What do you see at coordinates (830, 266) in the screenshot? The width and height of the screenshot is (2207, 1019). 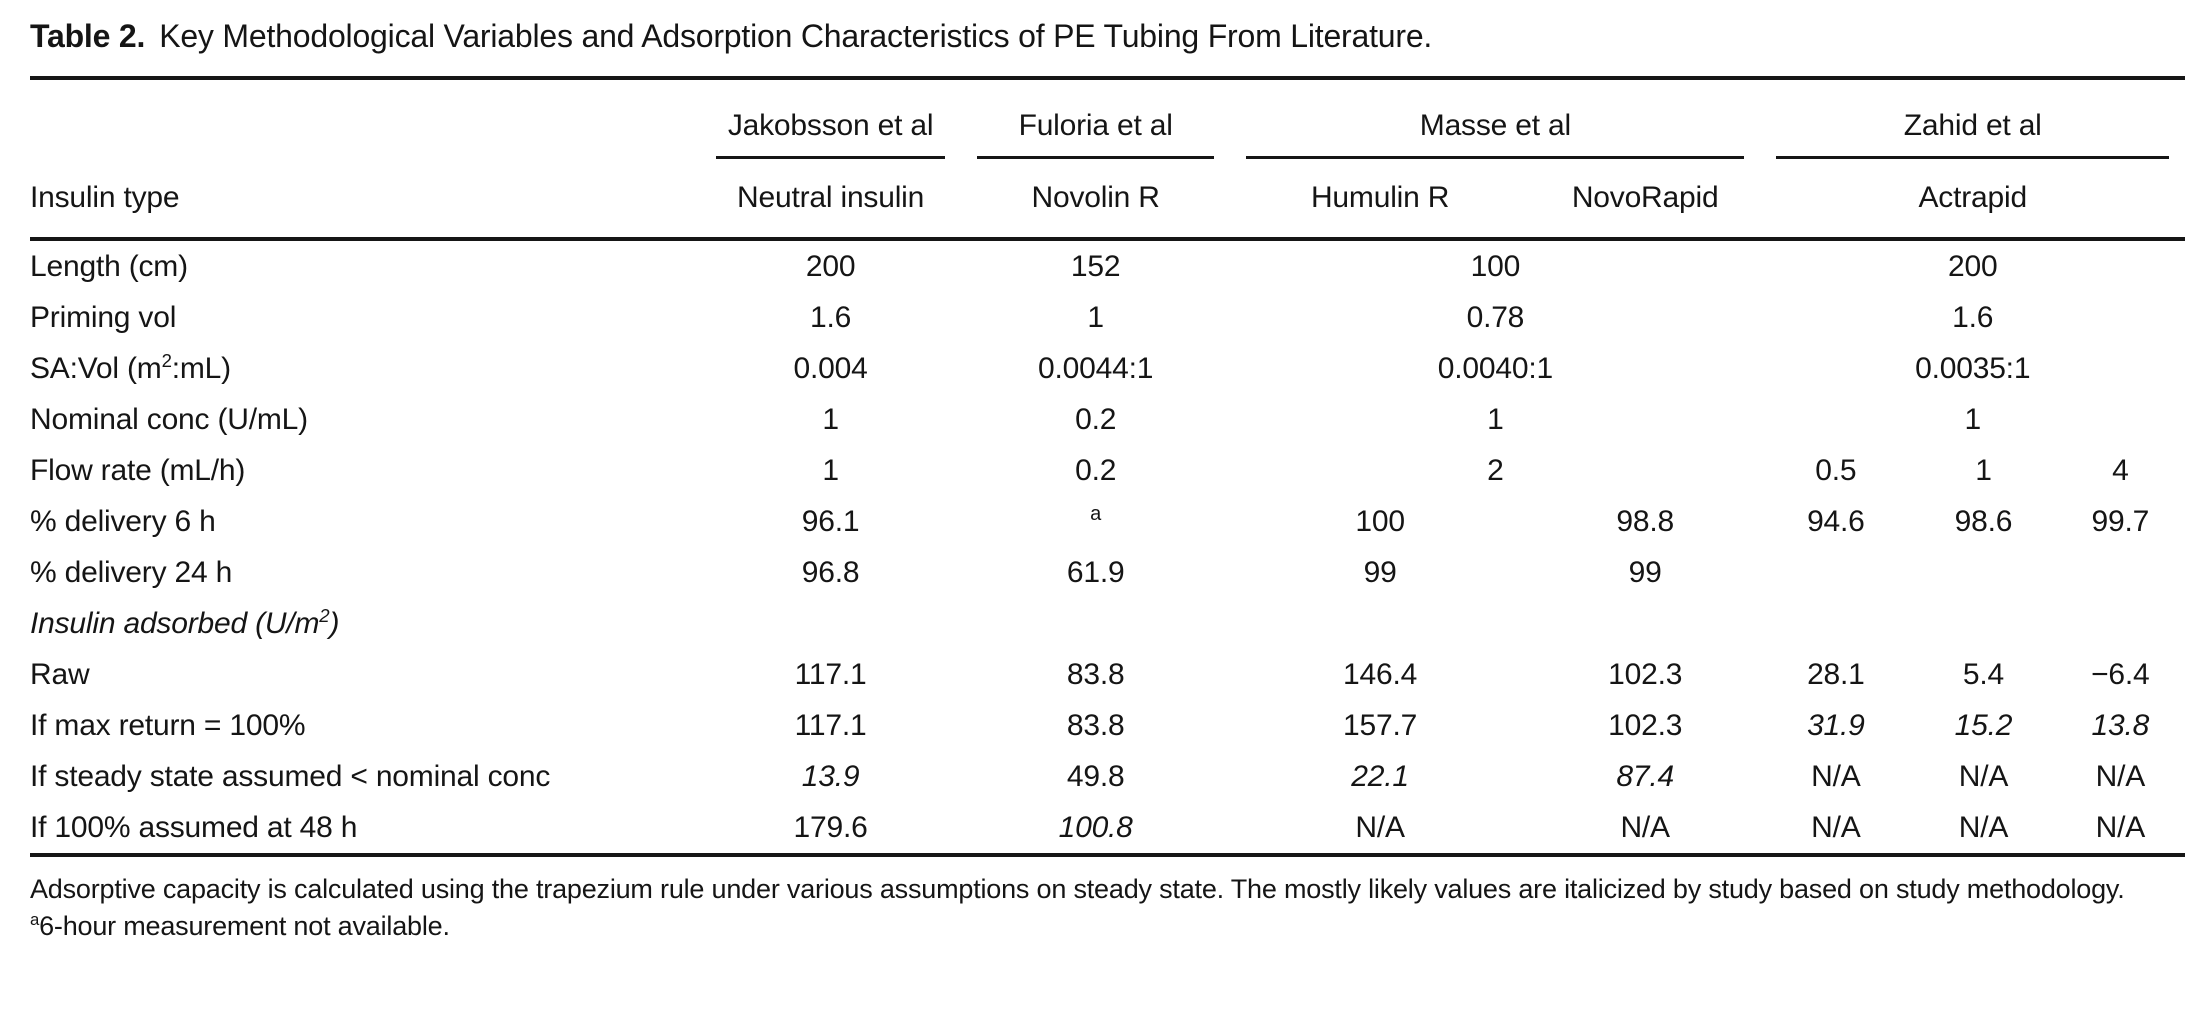 I see `cell-jakobsson: 200` at bounding box center [830, 266].